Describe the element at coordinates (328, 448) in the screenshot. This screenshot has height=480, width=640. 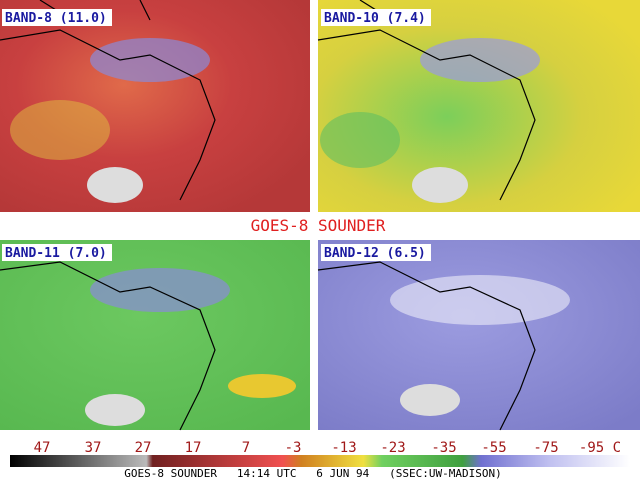
I see `scale-labels: 47 37 27 17 7 -3 -13 -23 -35 -55 -75 -95 C` at that location.